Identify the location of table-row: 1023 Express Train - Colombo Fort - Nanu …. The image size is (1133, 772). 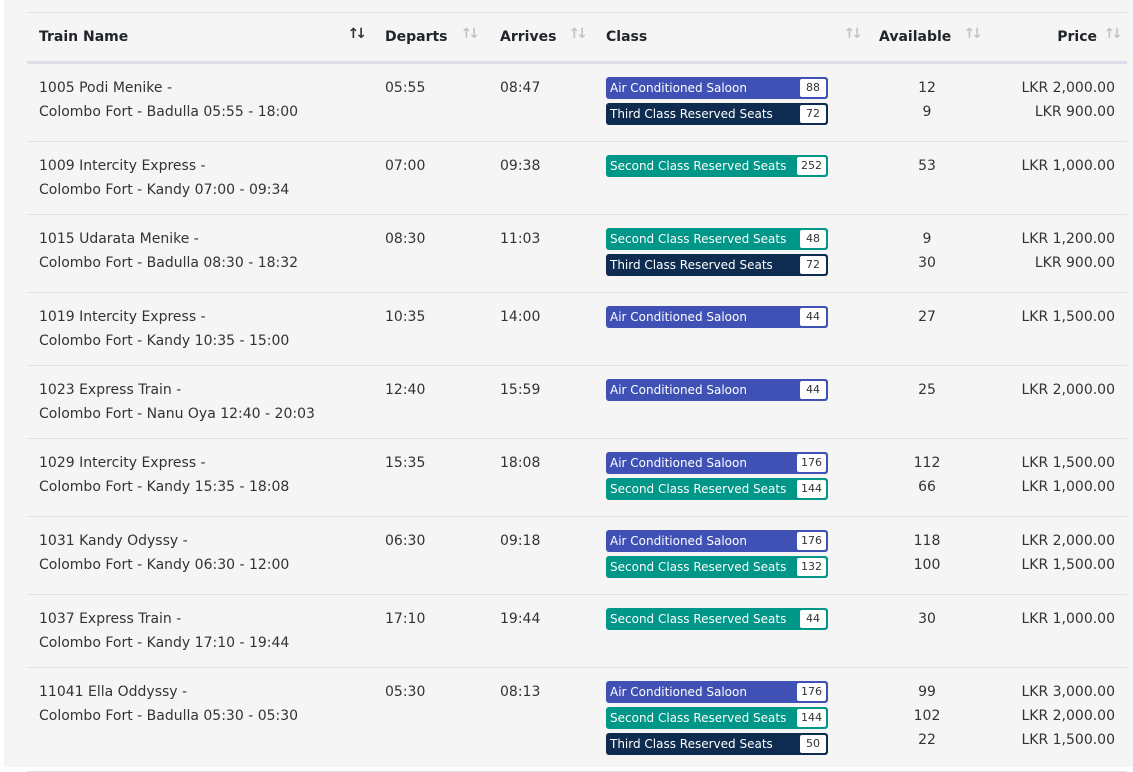
(577, 402).